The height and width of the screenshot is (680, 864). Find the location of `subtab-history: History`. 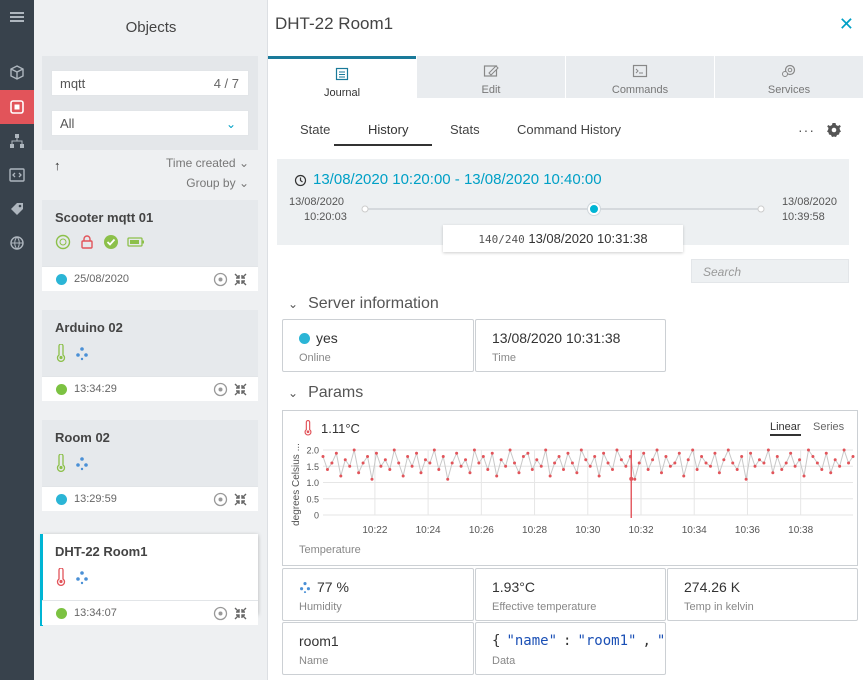

subtab-history: History is located at coordinates (388, 129).